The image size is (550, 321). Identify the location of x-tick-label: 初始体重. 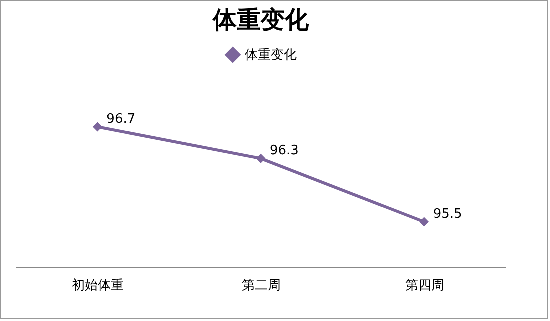
(98, 286).